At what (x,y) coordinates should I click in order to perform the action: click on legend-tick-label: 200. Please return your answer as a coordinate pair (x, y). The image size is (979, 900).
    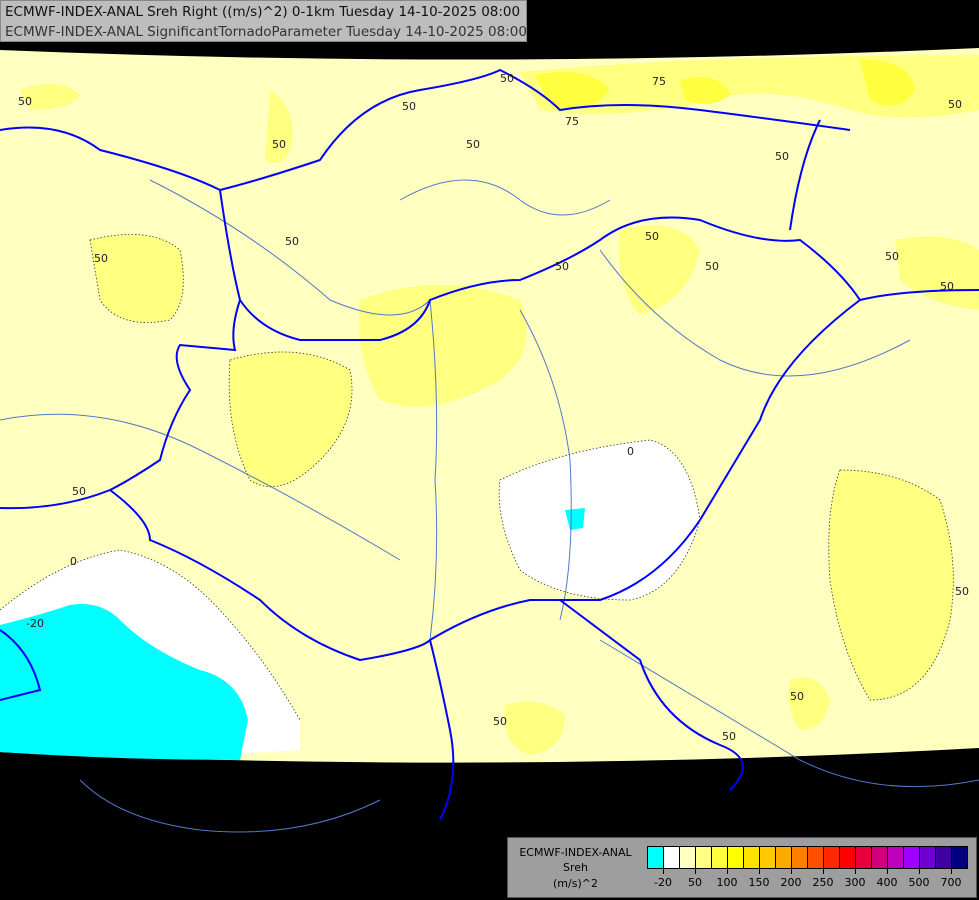
    Looking at the image, I should click on (791, 882).